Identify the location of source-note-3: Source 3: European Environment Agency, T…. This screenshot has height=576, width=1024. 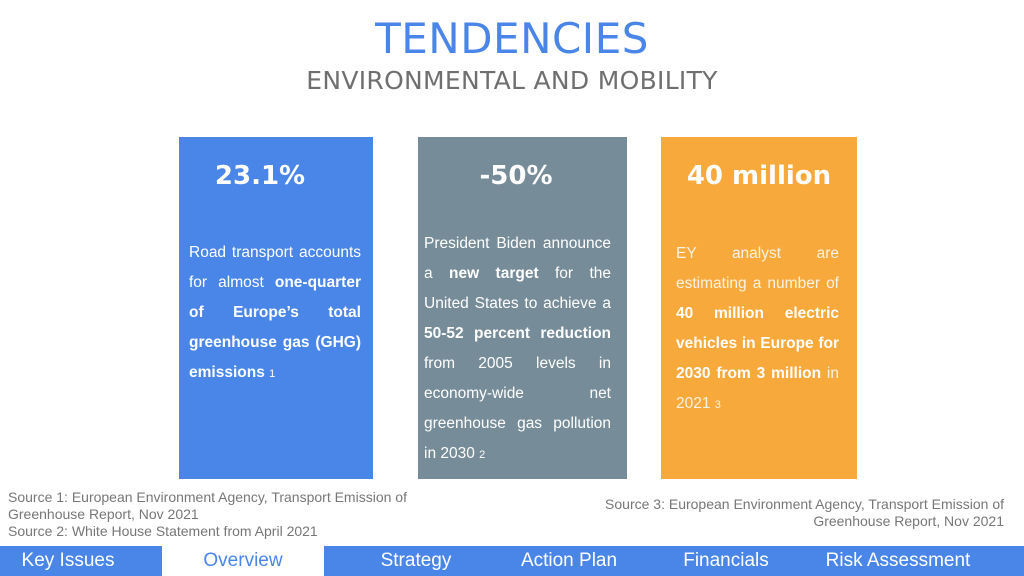
(804, 512).